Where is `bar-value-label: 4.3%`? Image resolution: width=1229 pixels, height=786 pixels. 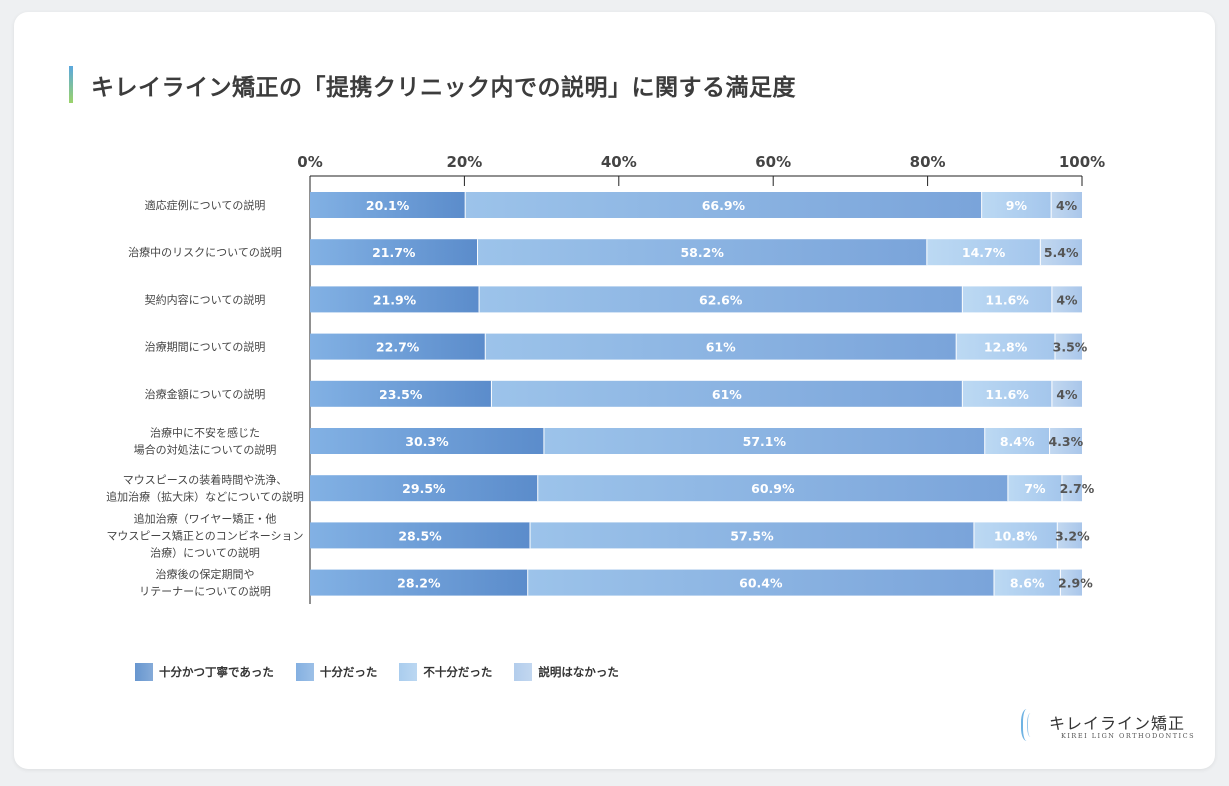 bar-value-label: 4.3% is located at coordinates (1065, 441).